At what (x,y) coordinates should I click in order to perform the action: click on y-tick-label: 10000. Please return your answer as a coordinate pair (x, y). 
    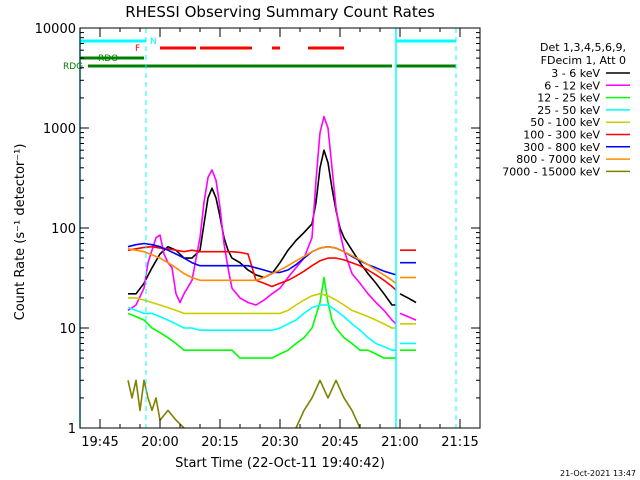
    Looking at the image, I should click on (55, 29).